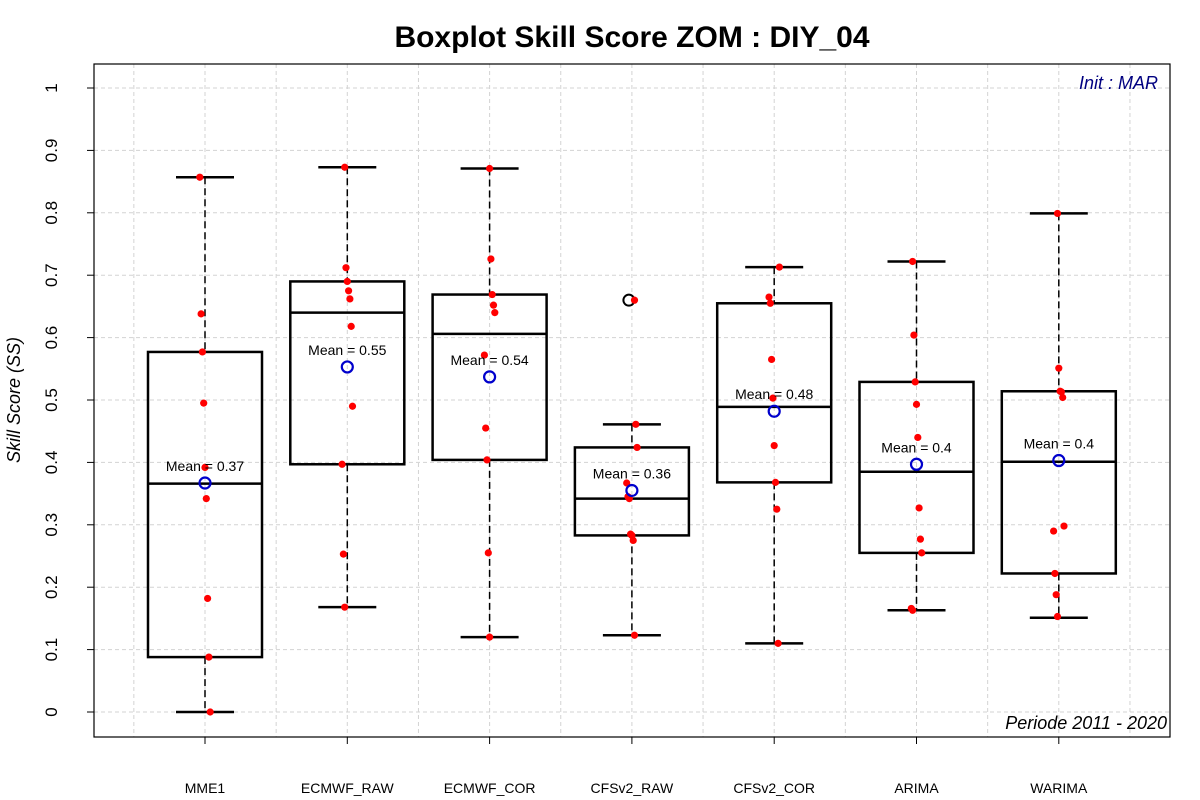  I want to click on box-iqr, so click(1059, 482).